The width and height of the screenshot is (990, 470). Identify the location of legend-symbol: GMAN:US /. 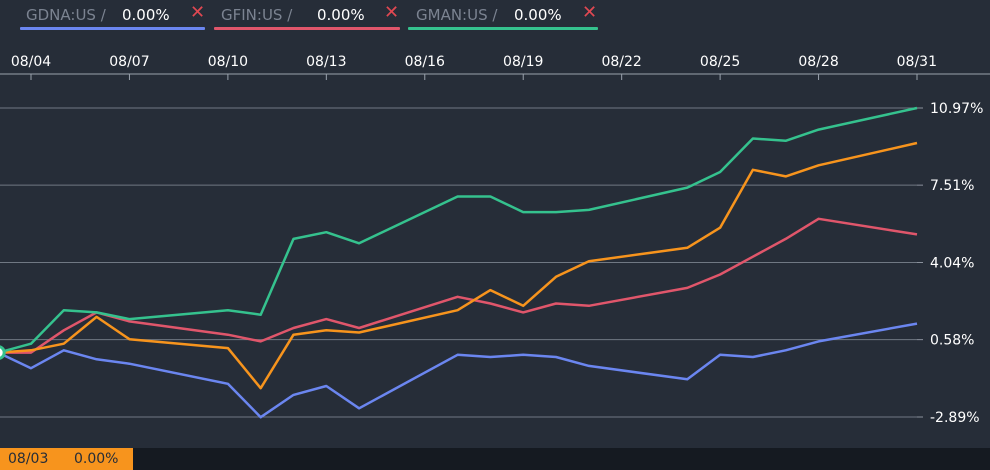
(457, 15).